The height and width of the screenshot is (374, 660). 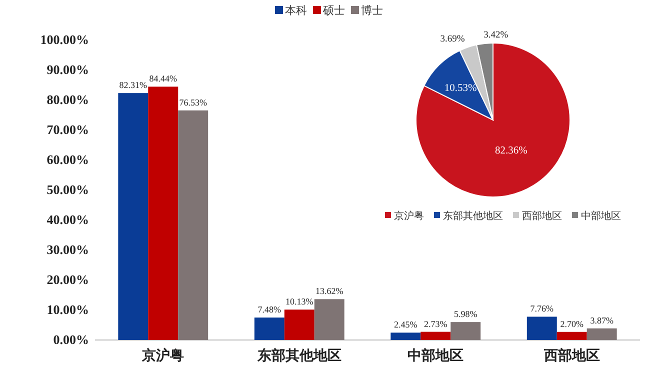 What do you see at coordinates (473, 216) in the screenshot?
I see `legend-label: 东部其他地区` at bounding box center [473, 216].